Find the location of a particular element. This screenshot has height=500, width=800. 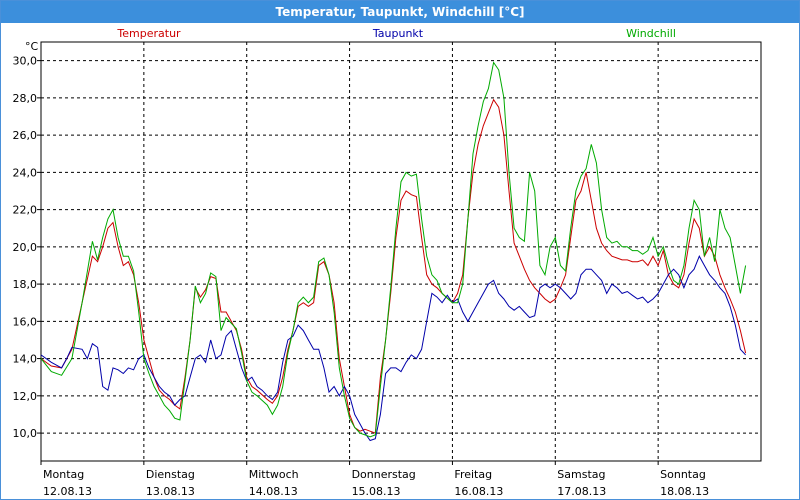

x-tick-day: Mittwoch is located at coordinates (274, 474).